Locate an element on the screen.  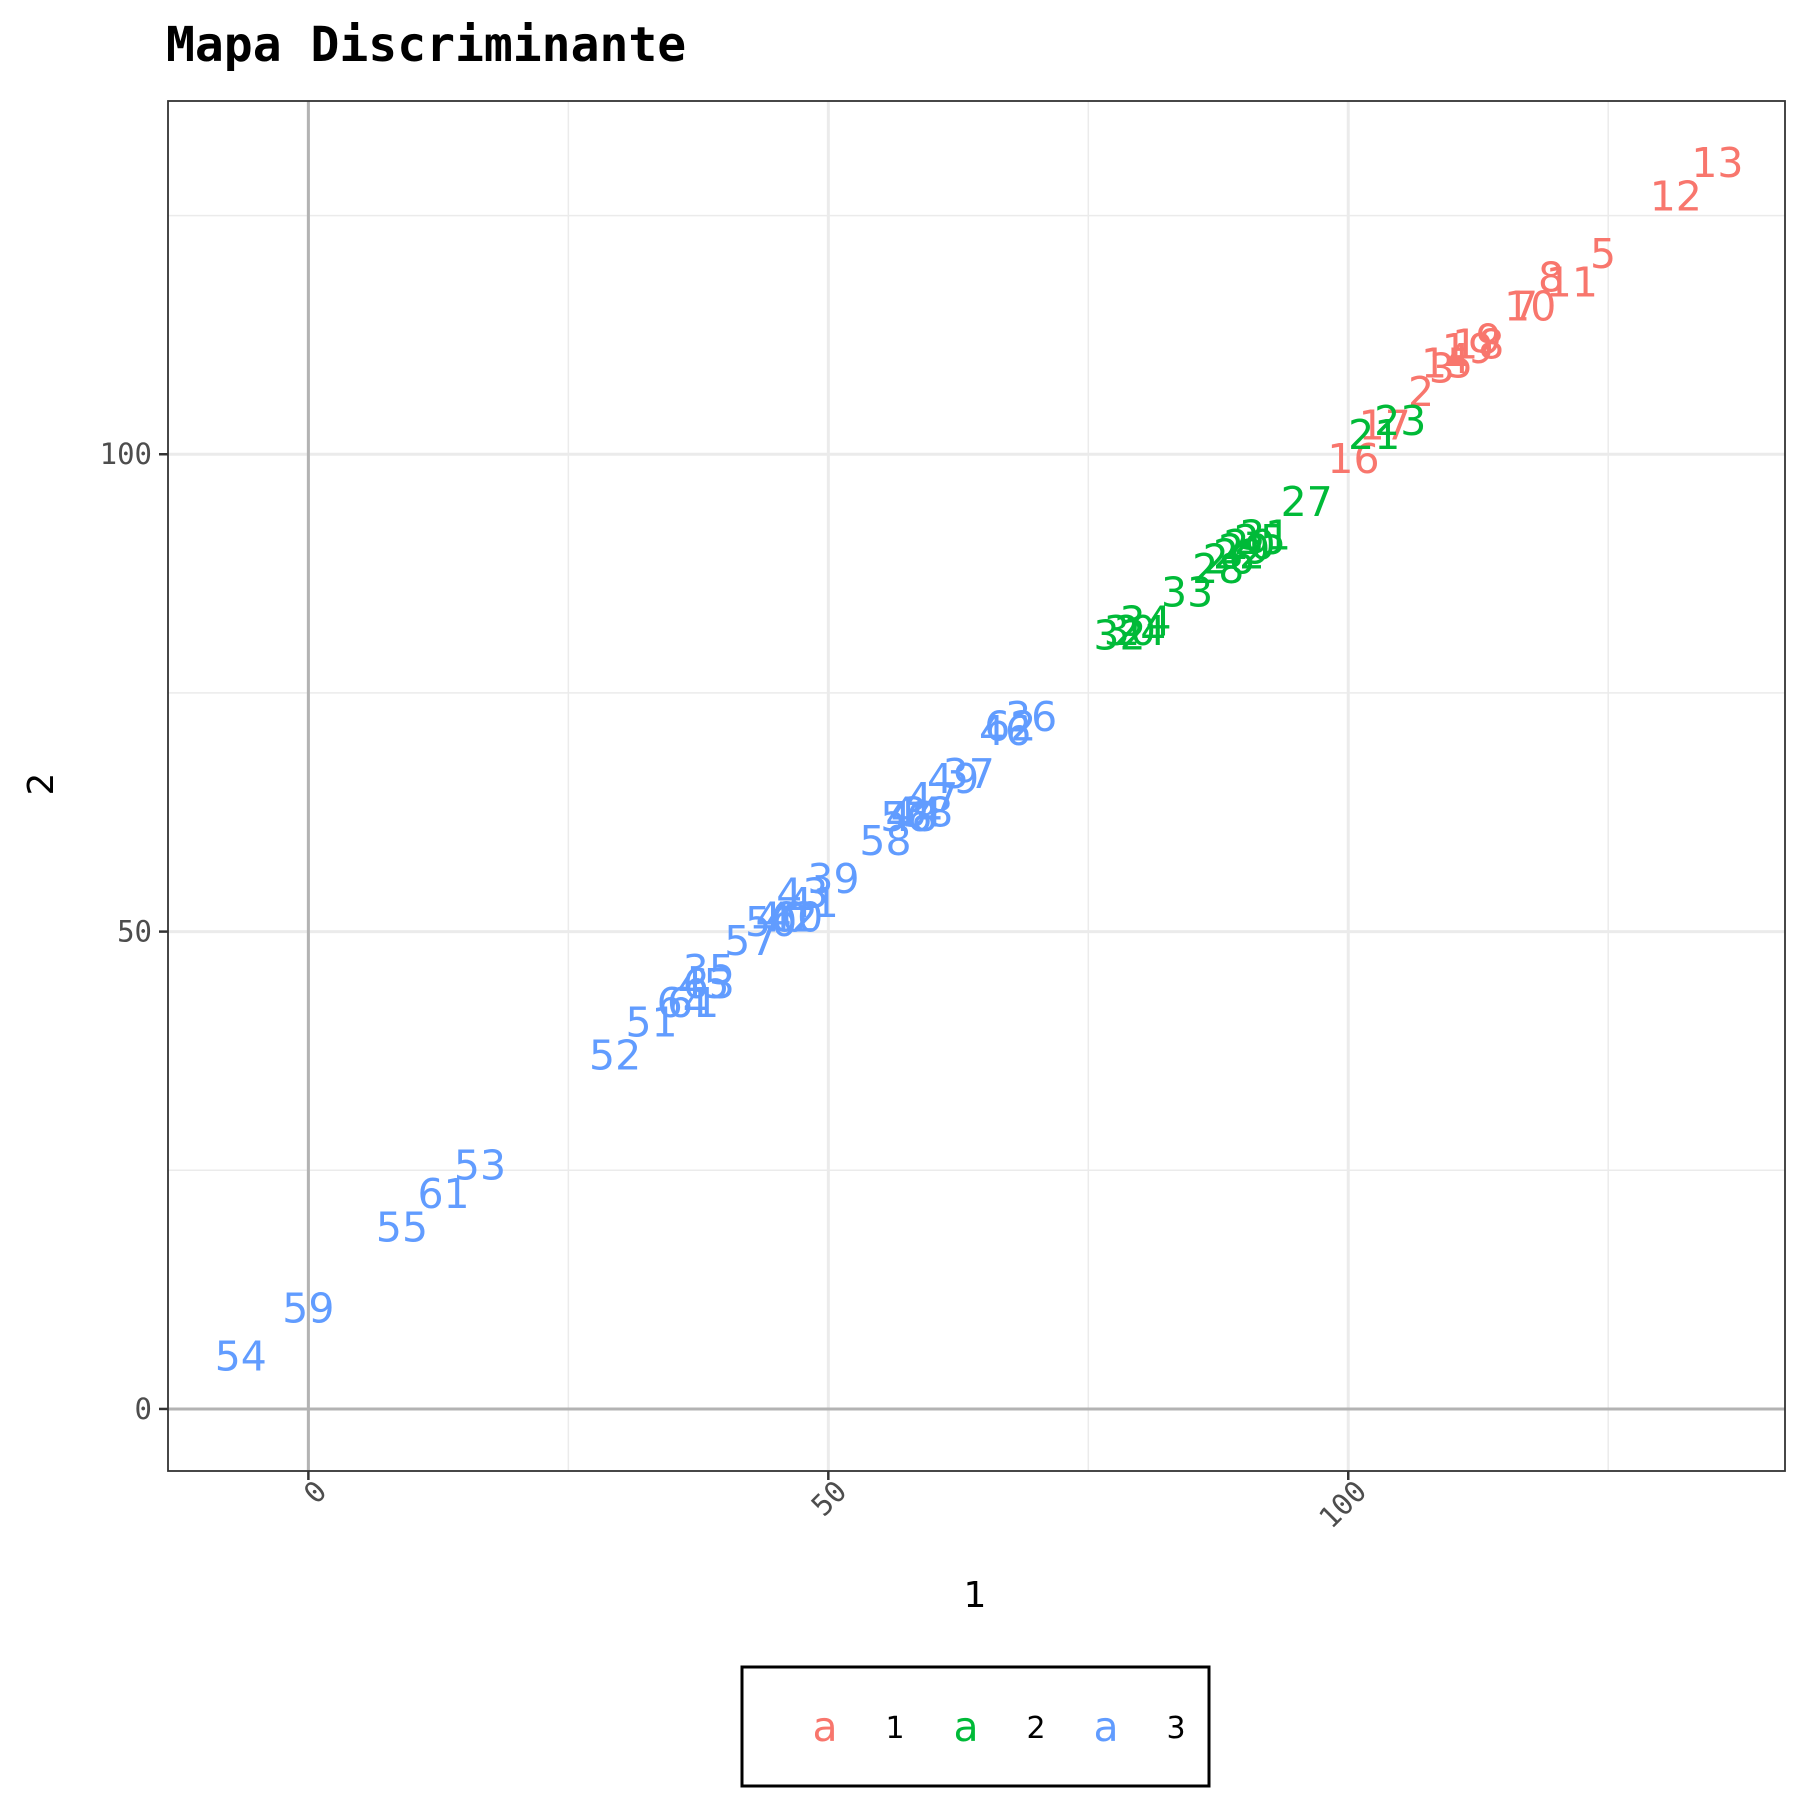
point-label-3: 49 is located at coordinates (953, 779).